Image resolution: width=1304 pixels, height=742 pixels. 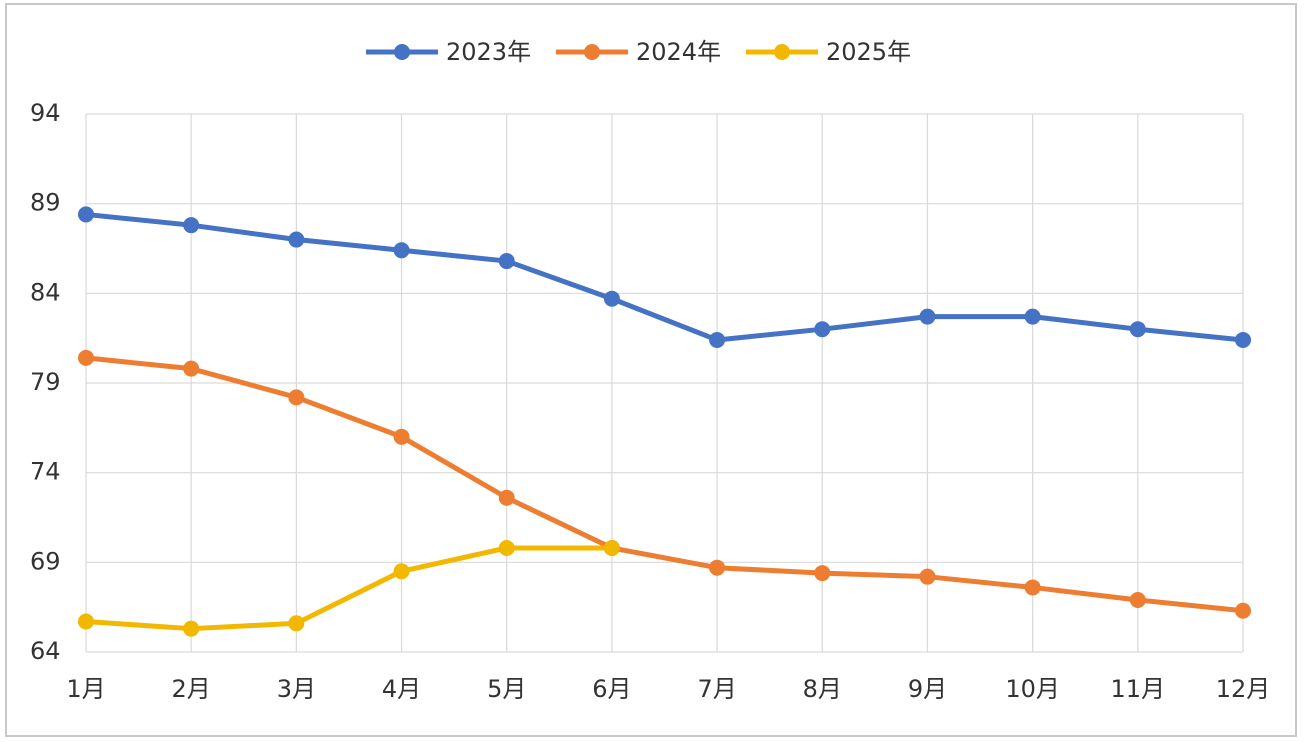 I want to click on y-tick-label: 94, so click(x=45, y=113).